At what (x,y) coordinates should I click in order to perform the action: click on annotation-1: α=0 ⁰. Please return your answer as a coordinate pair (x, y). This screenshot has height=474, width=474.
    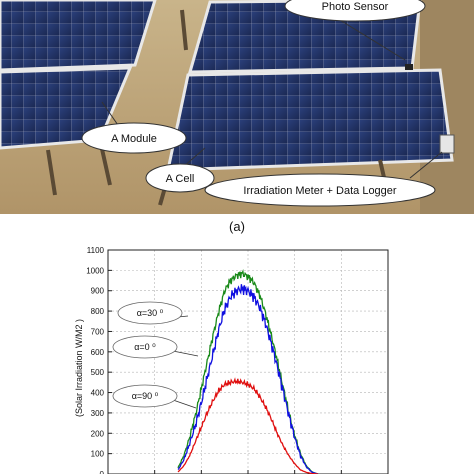
    Looking at the image, I should click on (155, 347).